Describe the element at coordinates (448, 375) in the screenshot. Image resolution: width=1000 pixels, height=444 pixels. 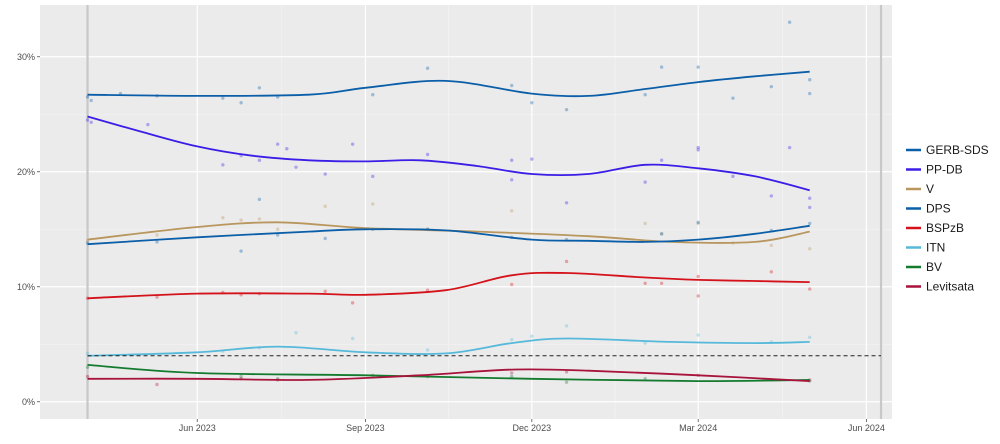
I see `trend-line-levitsata` at that location.